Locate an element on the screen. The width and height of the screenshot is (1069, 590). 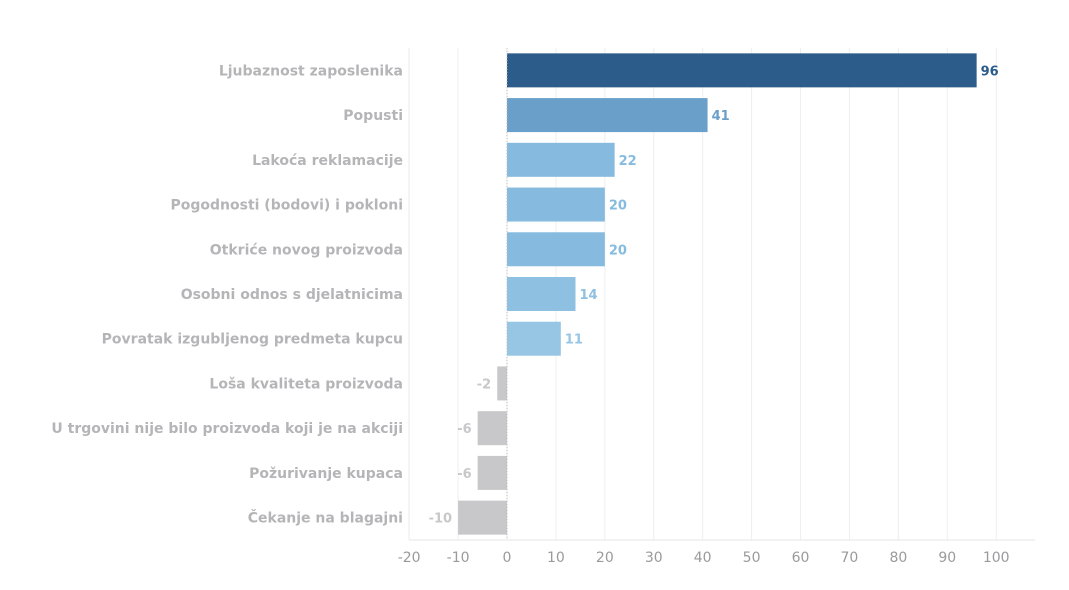
category-label: Požurivanje kupaca is located at coordinates (326, 474).